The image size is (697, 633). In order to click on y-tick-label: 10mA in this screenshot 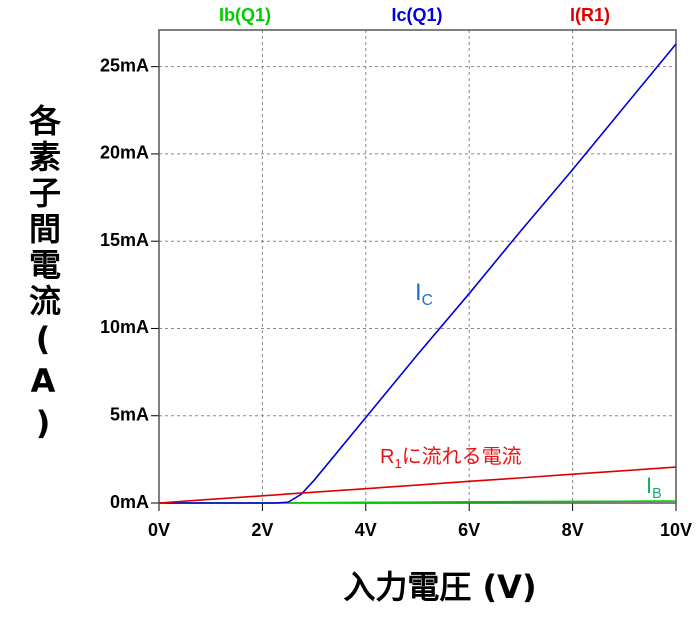, I will do `click(124, 327)`.